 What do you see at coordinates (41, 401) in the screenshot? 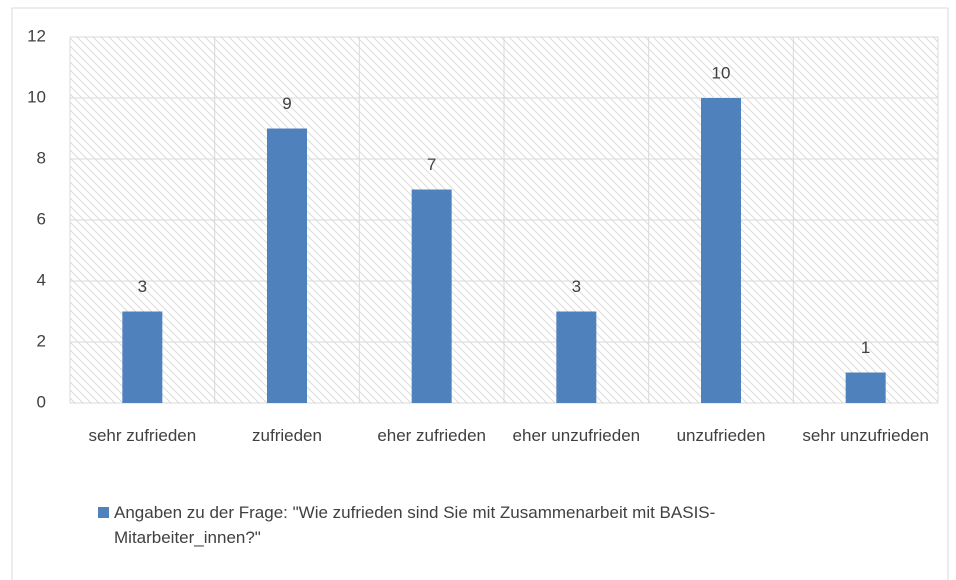
I see `y-tick-label: 0` at bounding box center [41, 401].